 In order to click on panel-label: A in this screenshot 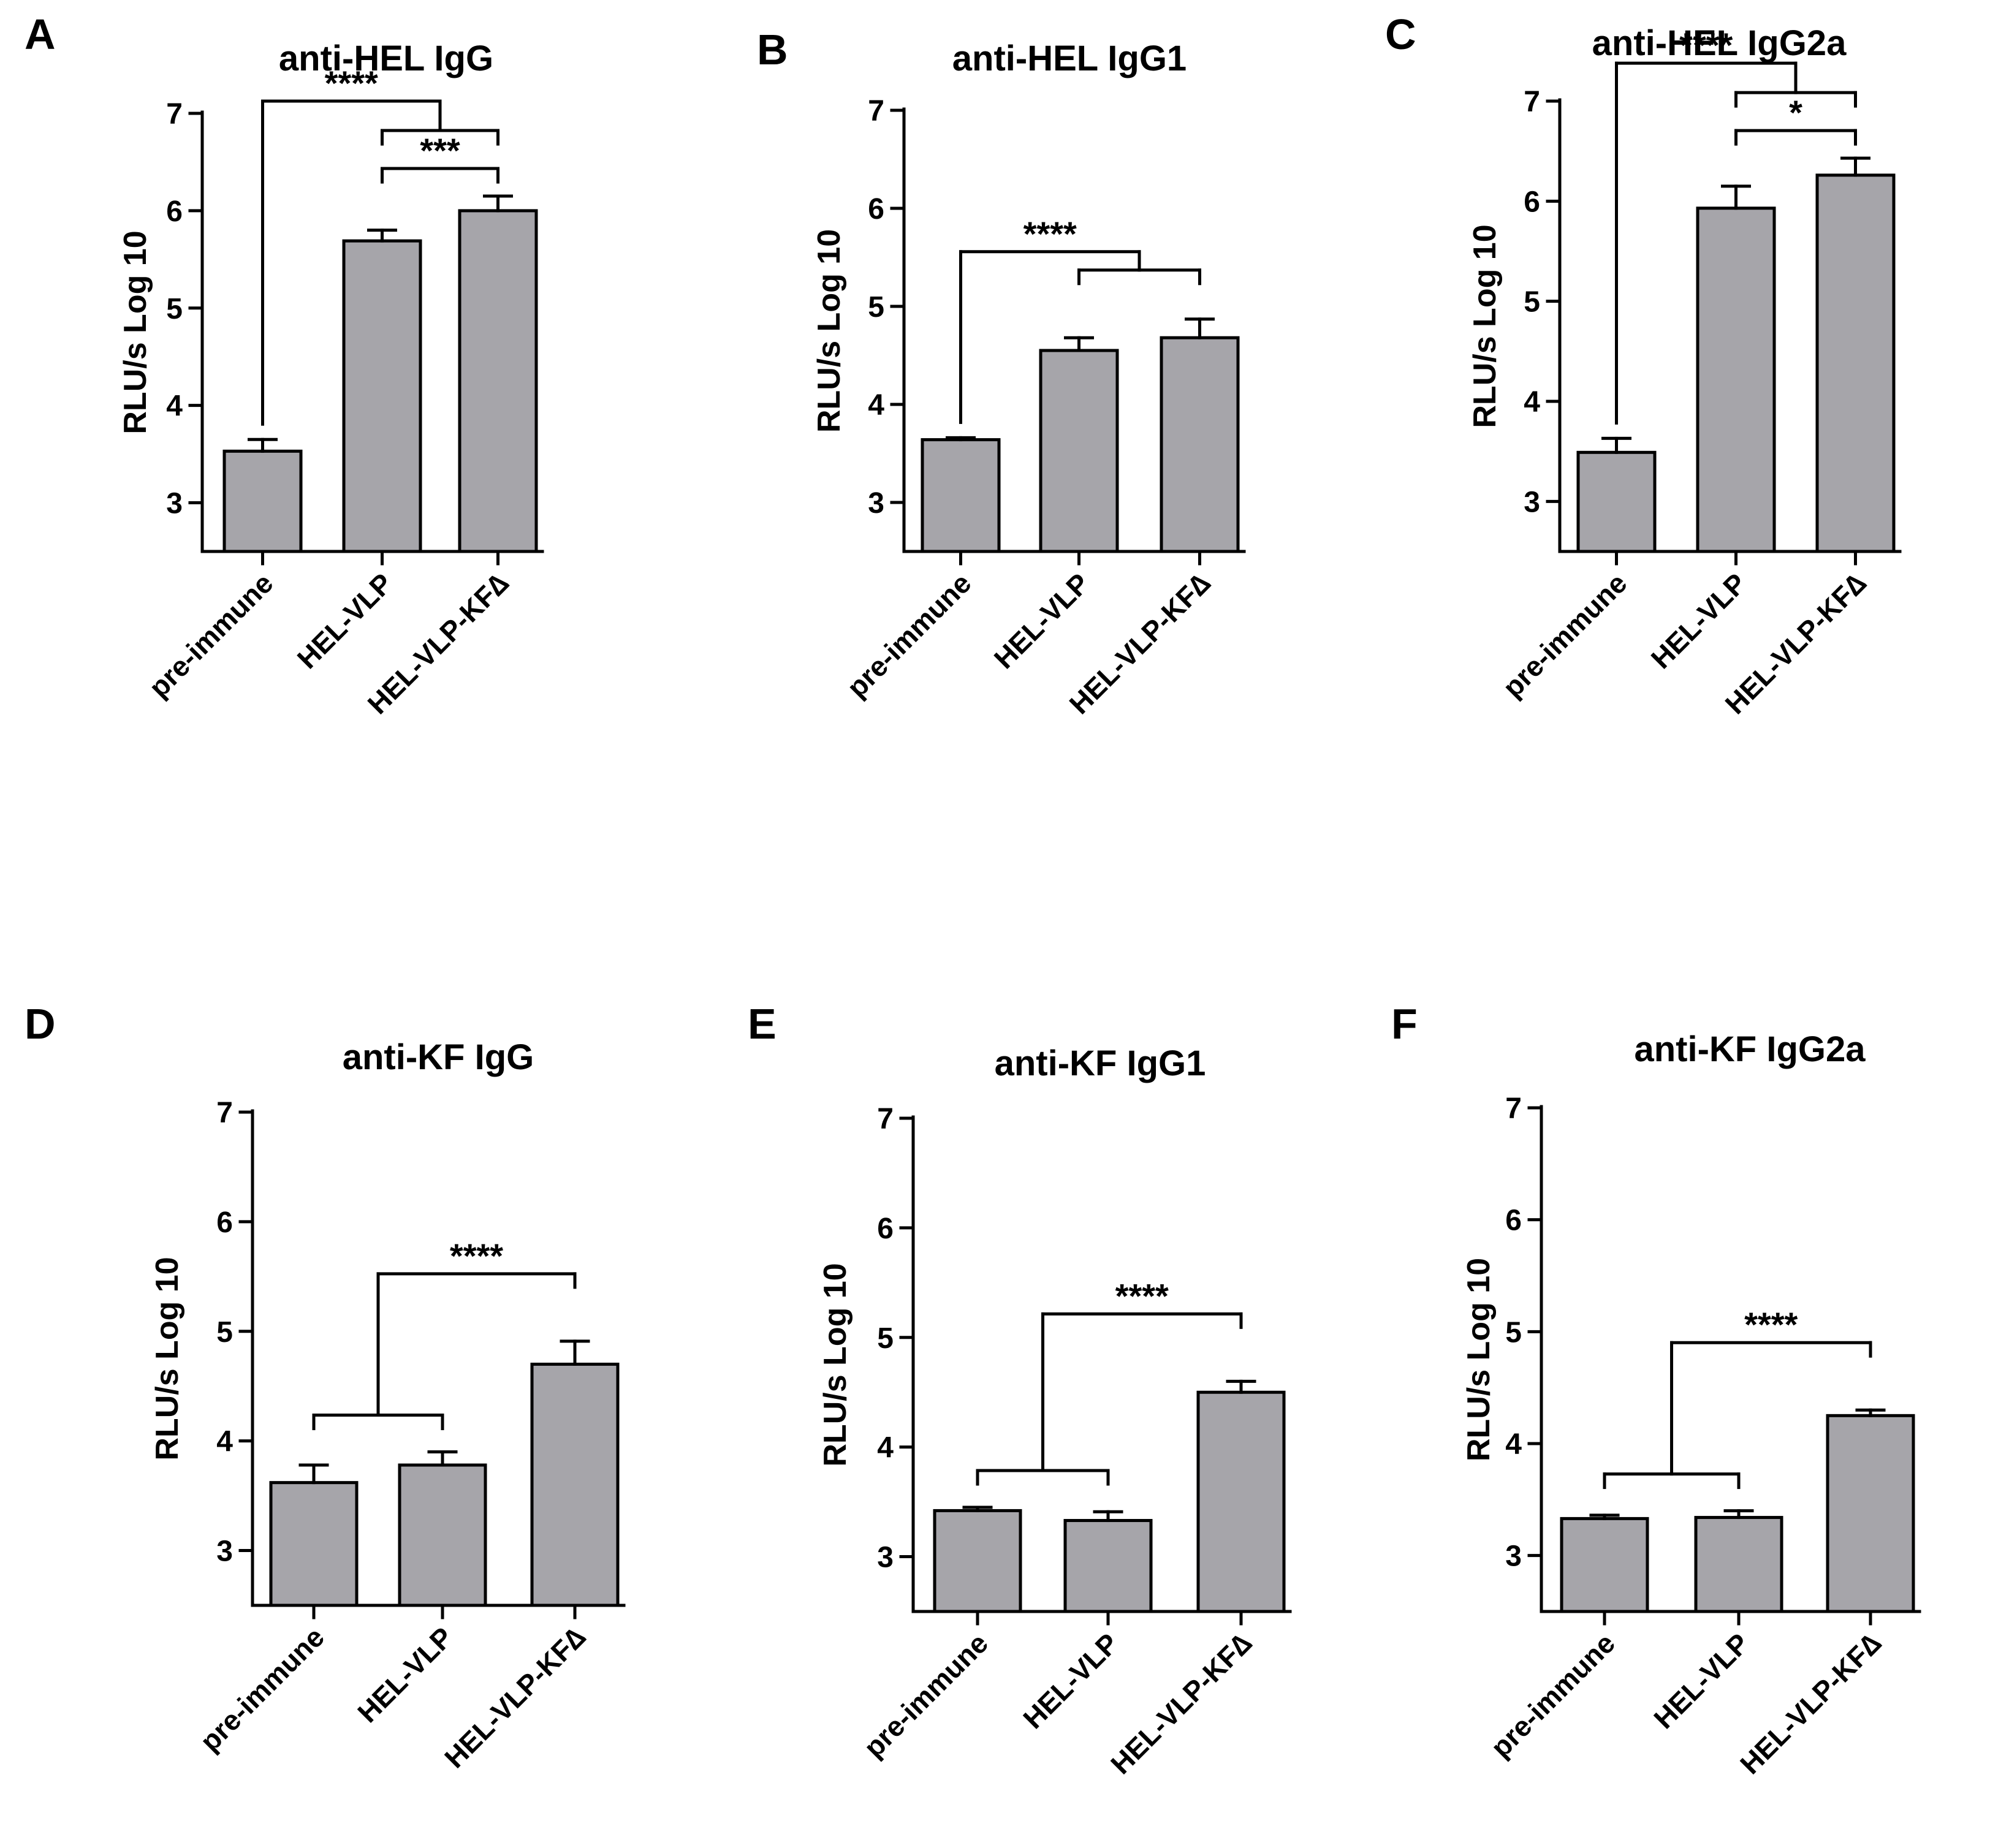, I will do `click(40, 34)`.